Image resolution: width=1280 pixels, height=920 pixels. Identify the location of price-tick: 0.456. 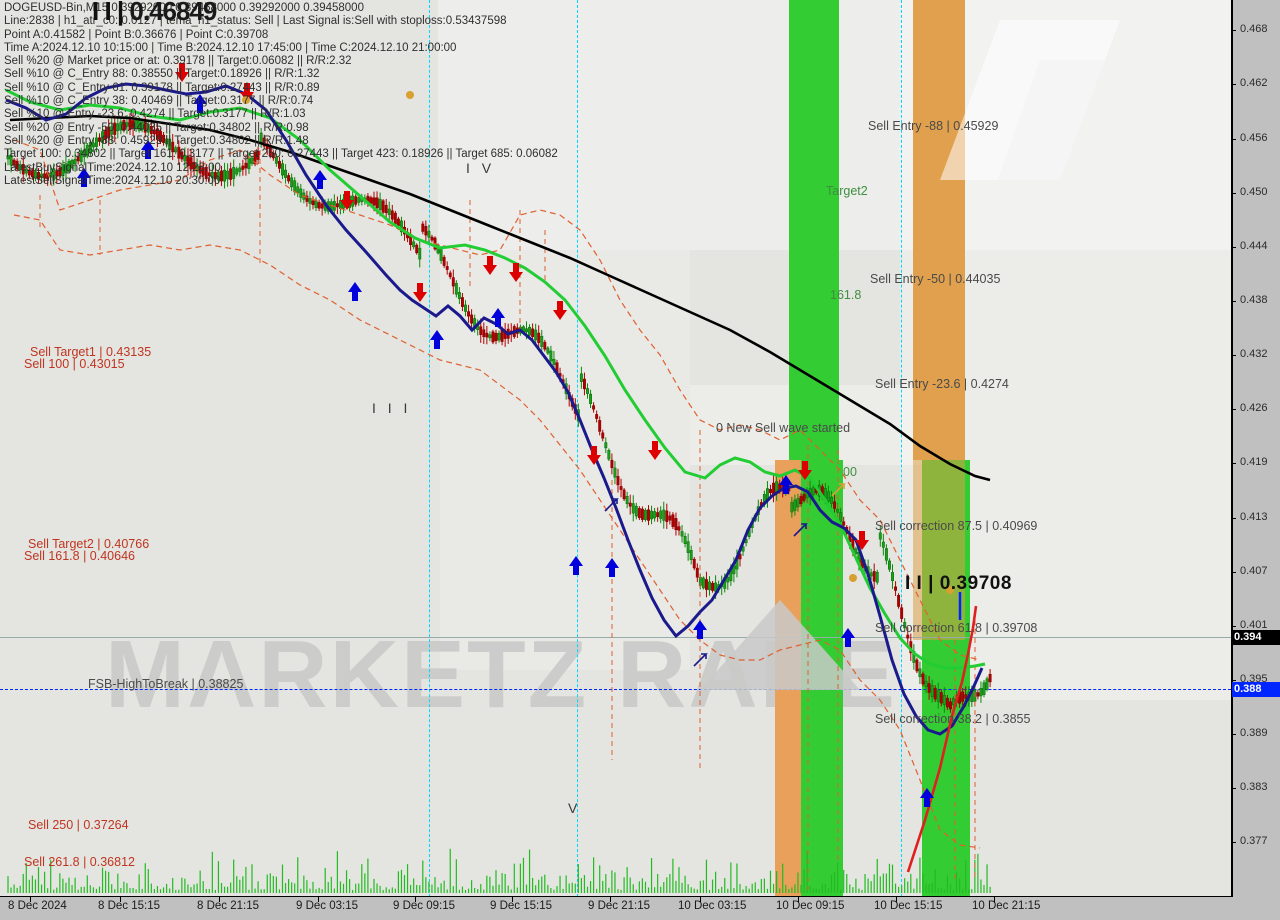
(1256, 139).